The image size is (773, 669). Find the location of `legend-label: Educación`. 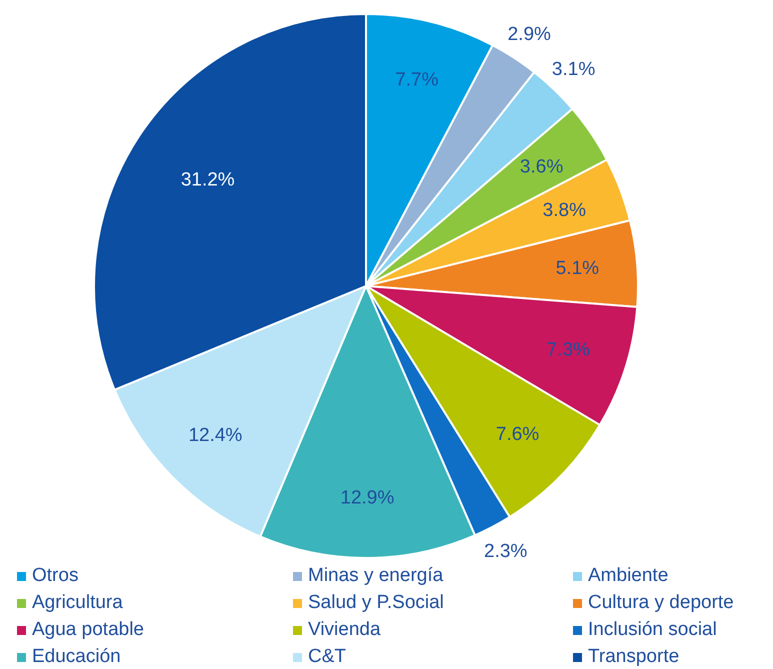

legend-label: Educación is located at coordinates (76, 657).